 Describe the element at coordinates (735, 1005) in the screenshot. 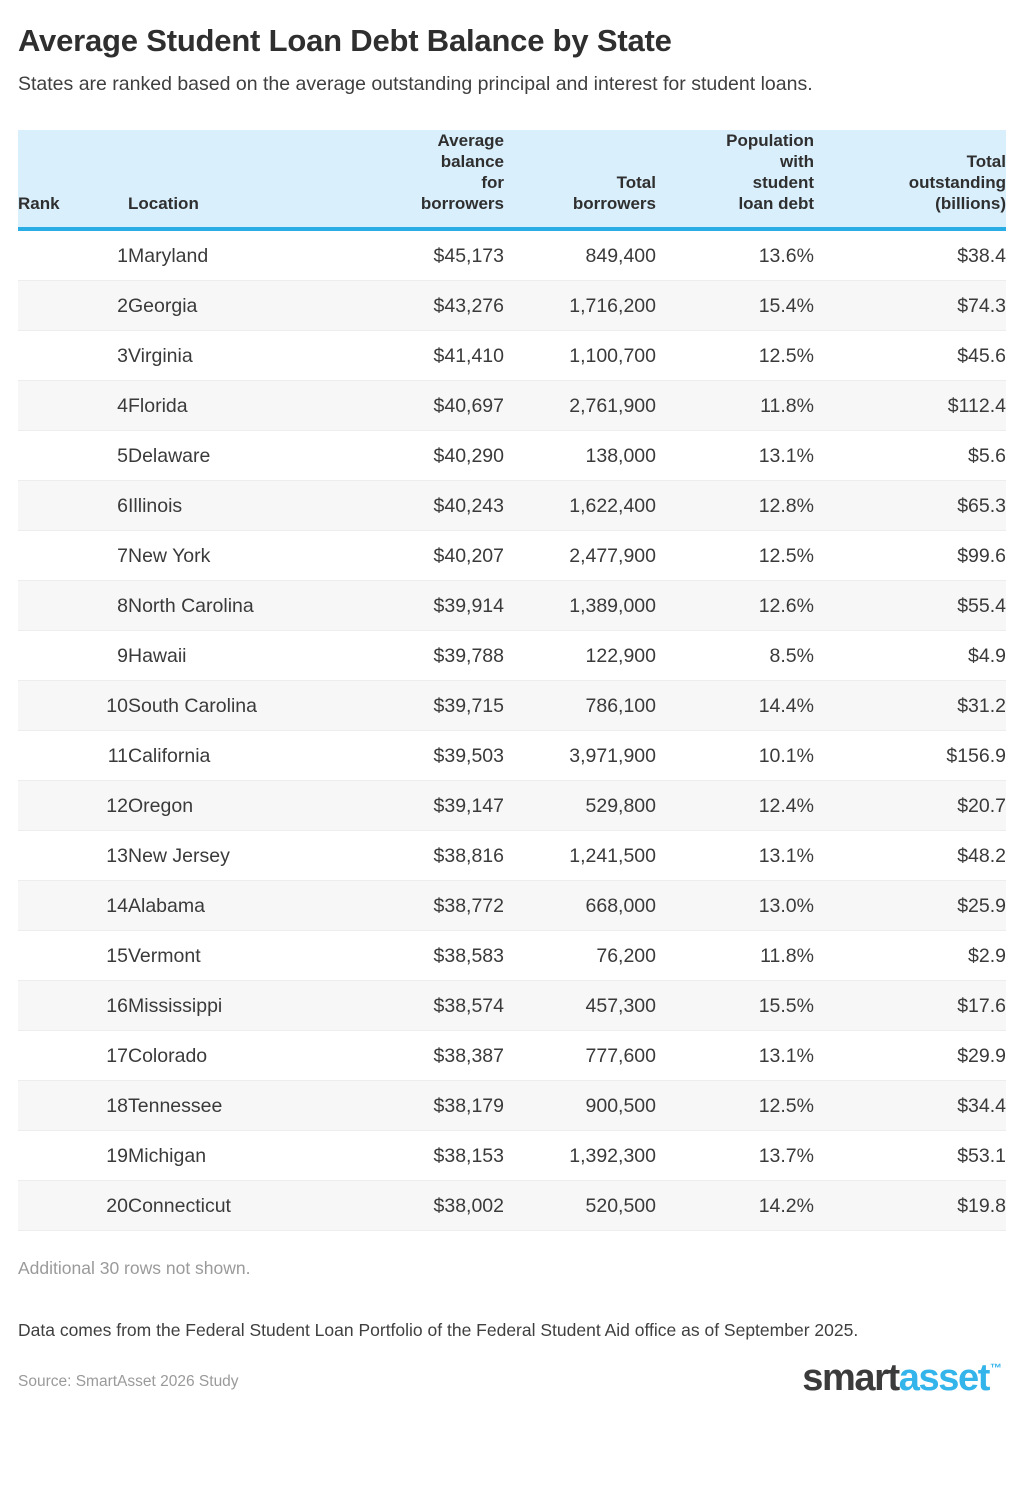

I see `cell-population-with-debt: 15.5%` at that location.